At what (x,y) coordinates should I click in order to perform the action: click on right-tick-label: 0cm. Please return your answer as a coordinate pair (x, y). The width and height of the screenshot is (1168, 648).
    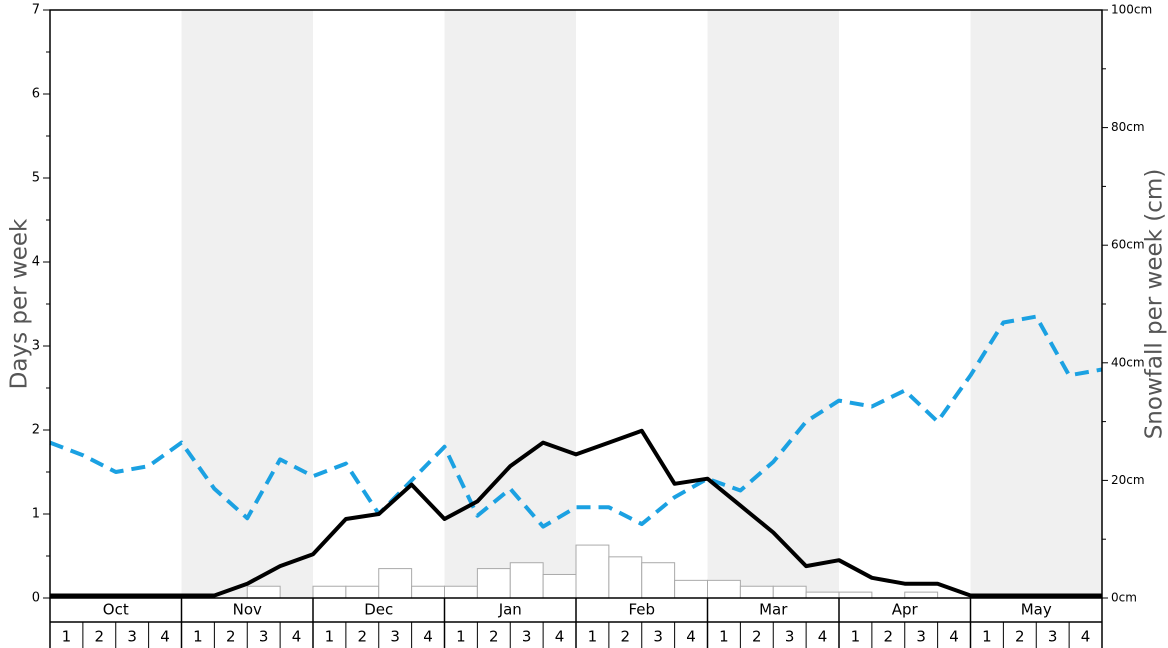
    Looking at the image, I should click on (1124, 598).